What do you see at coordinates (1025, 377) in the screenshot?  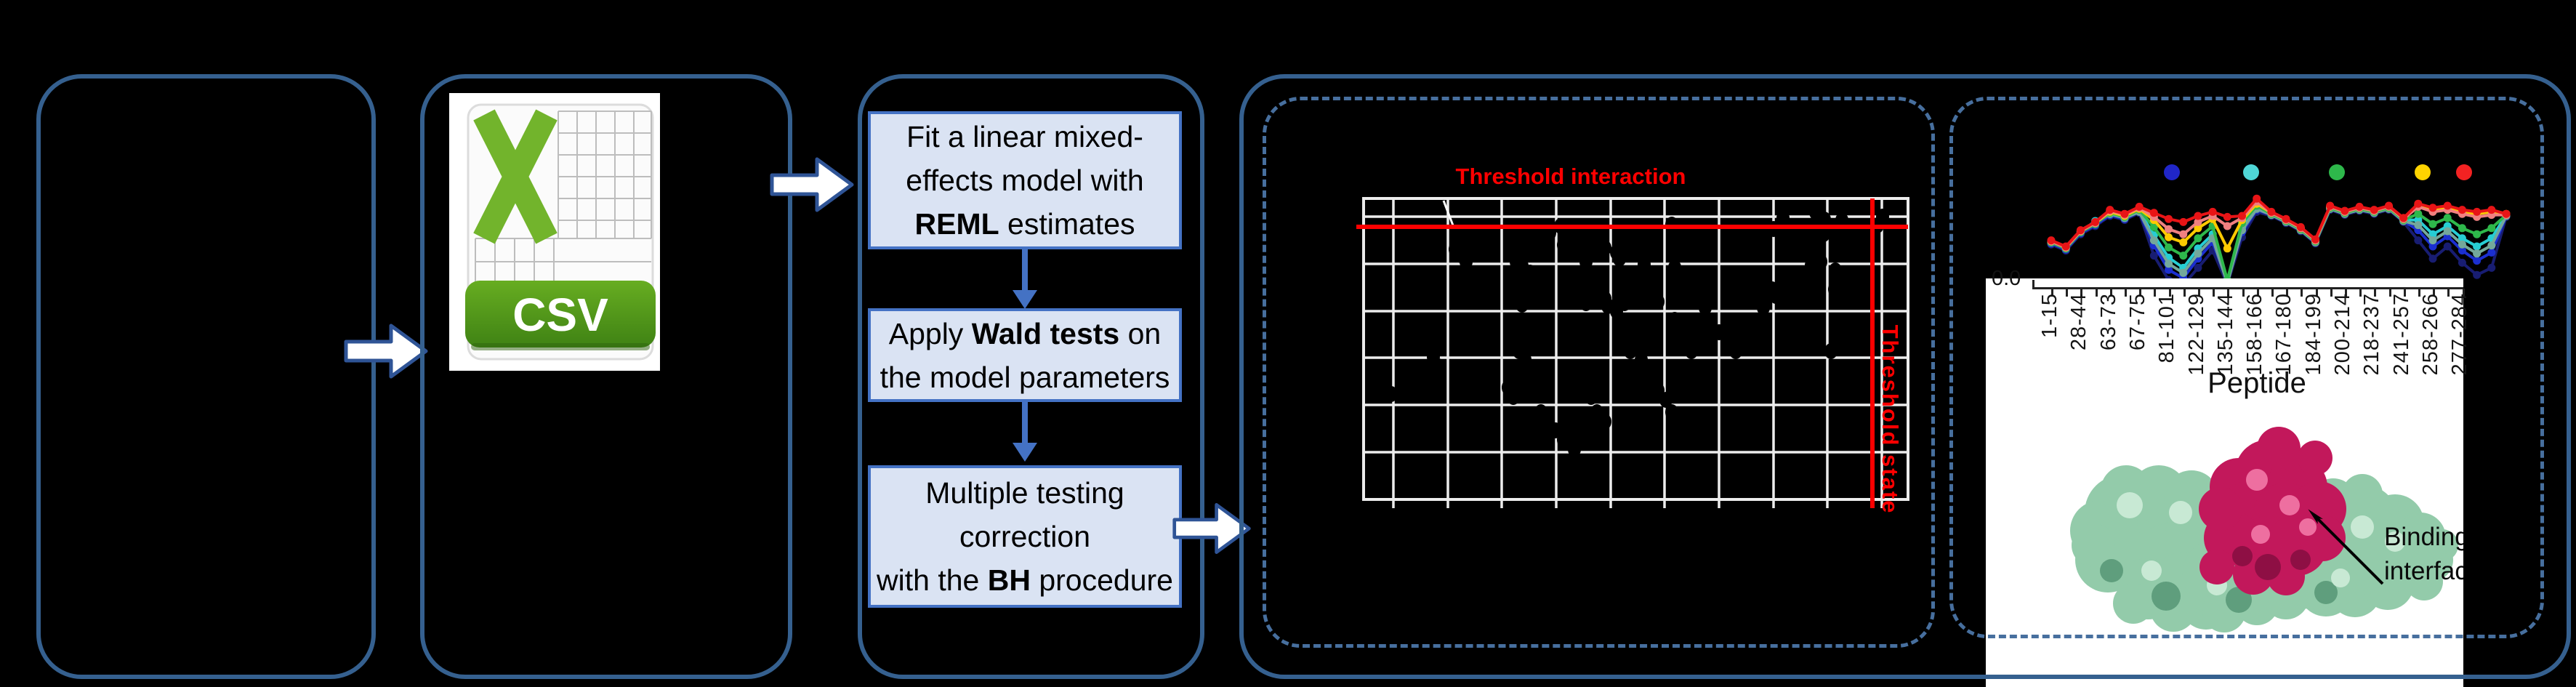 I see `step-text-line: the model parameters` at bounding box center [1025, 377].